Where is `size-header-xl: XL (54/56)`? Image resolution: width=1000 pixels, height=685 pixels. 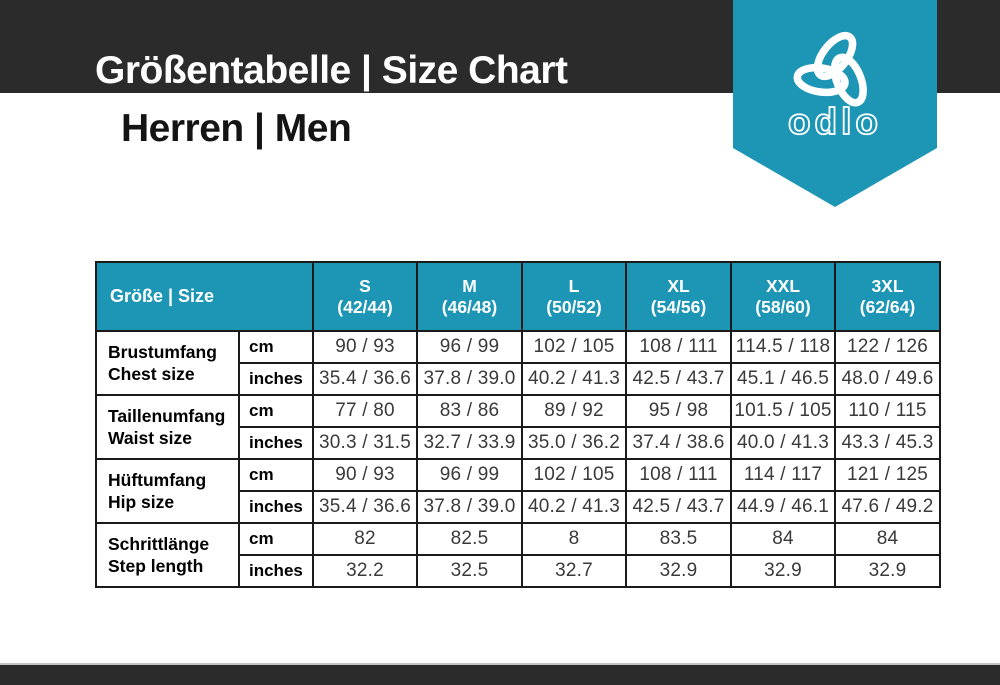 size-header-xl: XL (54/56) is located at coordinates (678, 296).